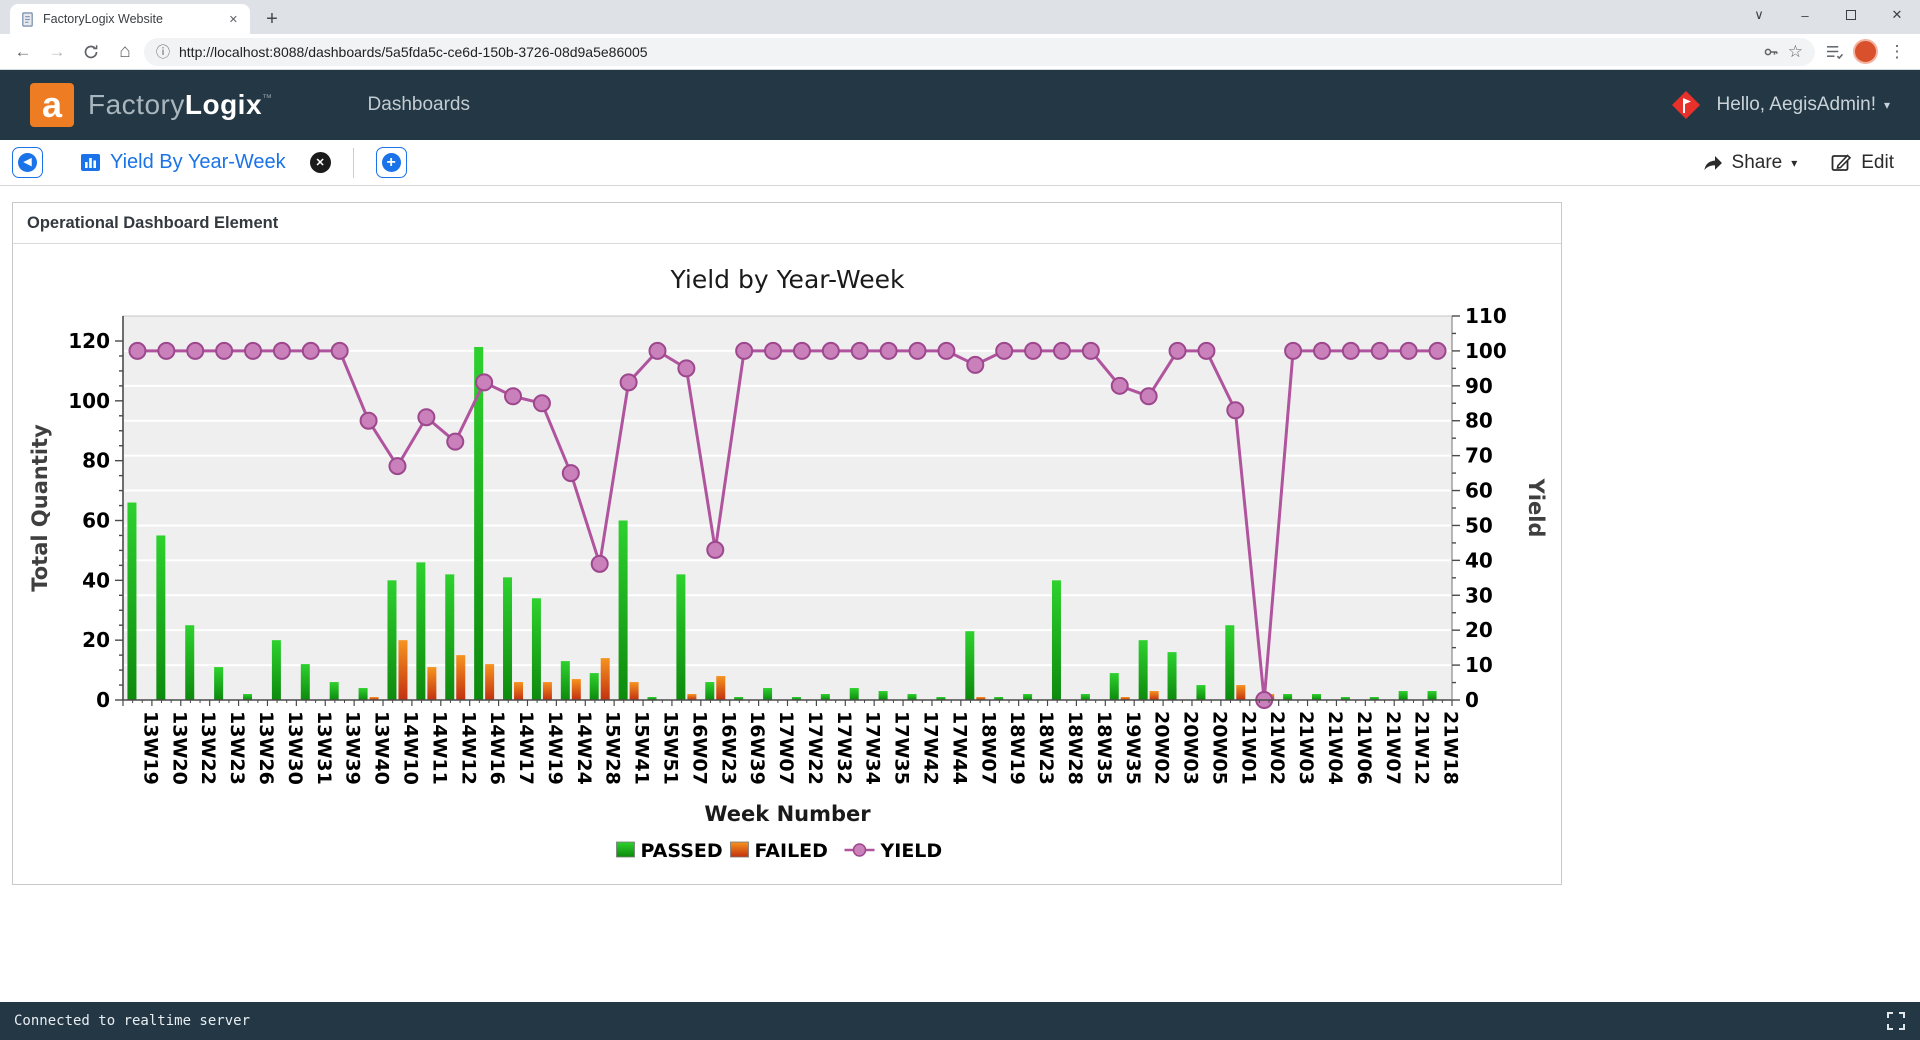  What do you see at coordinates (728, 748) in the screenshot?
I see `svg-text: 16W23` at bounding box center [728, 748].